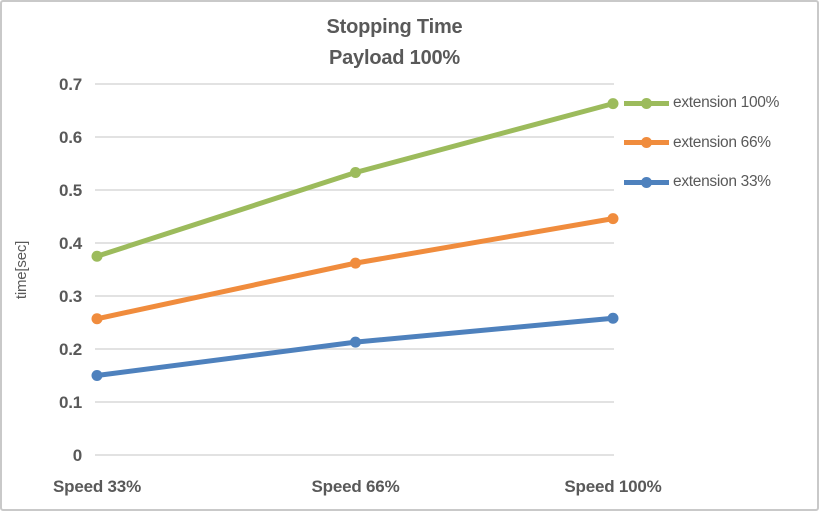 The width and height of the screenshot is (819, 511). What do you see at coordinates (70, 84) in the screenshot?
I see `y-tick-label: 0.7` at bounding box center [70, 84].